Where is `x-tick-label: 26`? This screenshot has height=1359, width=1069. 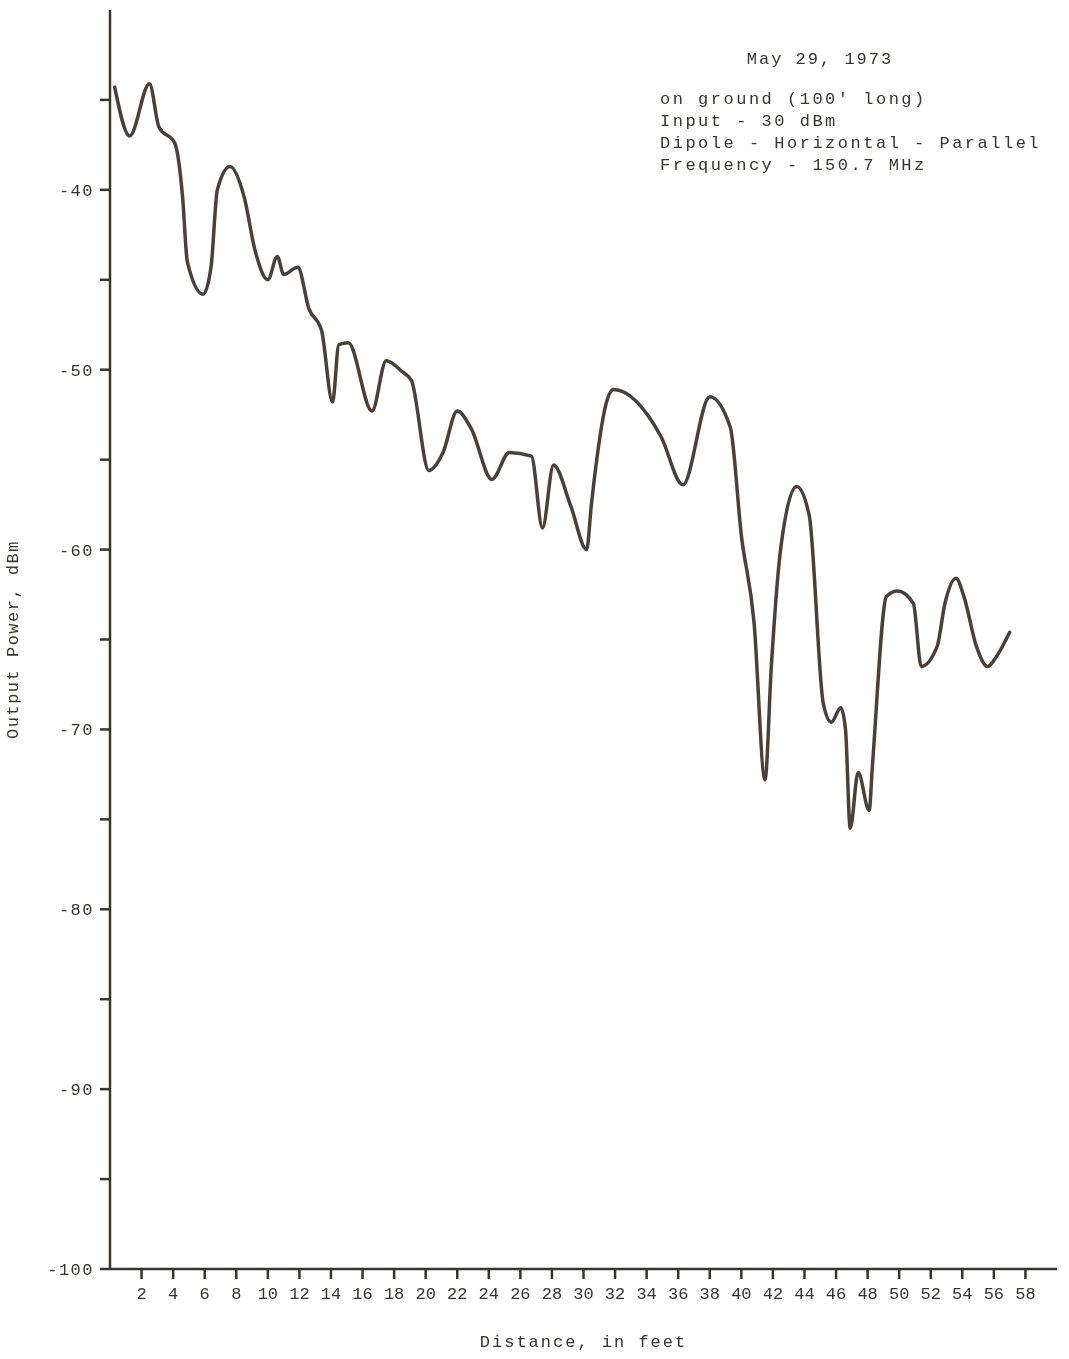
x-tick-label: 26 is located at coordinates (520, 1295).